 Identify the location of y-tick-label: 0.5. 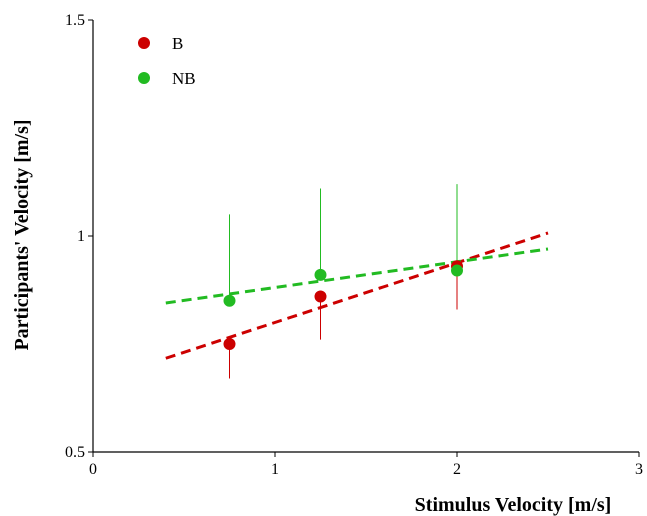
(75, 452).